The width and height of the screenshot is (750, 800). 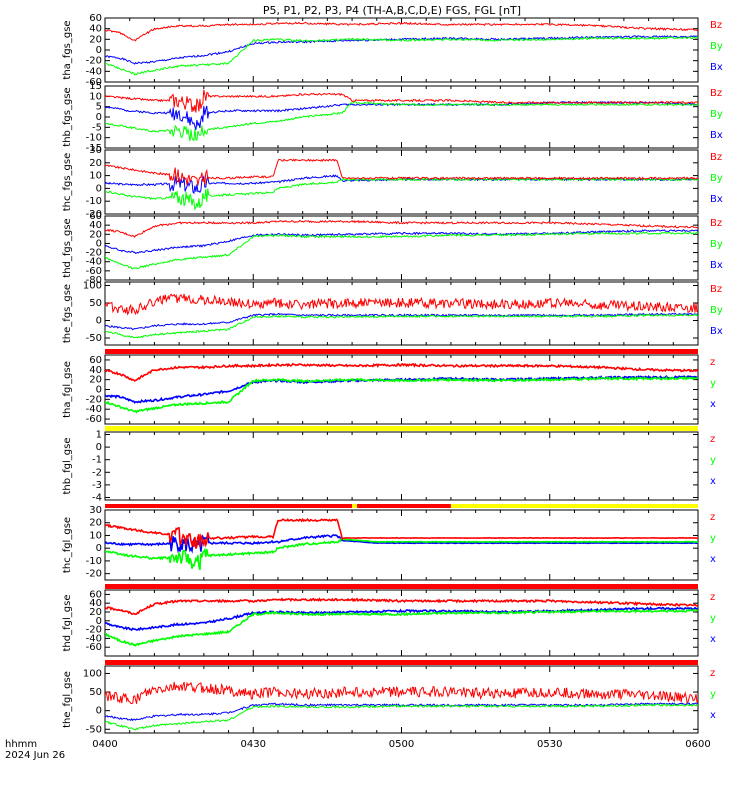 I want to click on panel-the_fgs_gse: -50 0 50 100 the_fgs_gse Bz By Bx, so click(x=392, y=313).